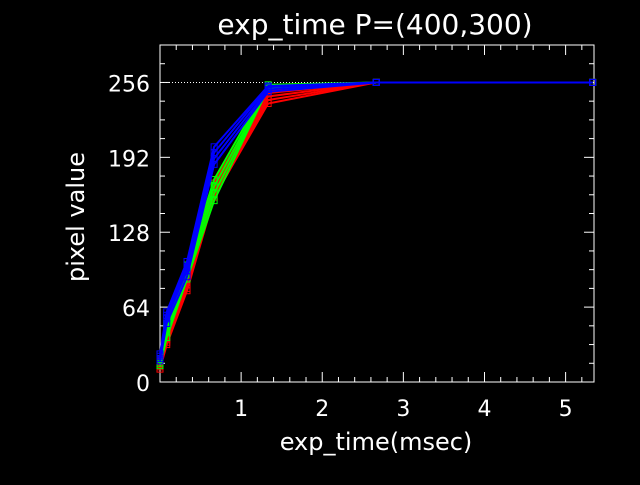 The image size is (640, 485). What do you see at coordinates (403, 409) in the screenshot?
I see `x-tick-label: 3` at bounding box center [403, 409].